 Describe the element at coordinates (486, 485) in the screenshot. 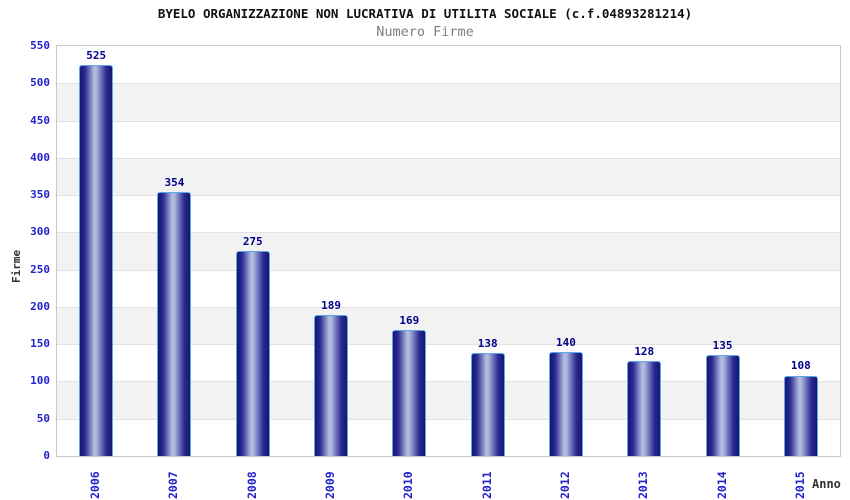

I see `x-tick-label: 2011` at that location.